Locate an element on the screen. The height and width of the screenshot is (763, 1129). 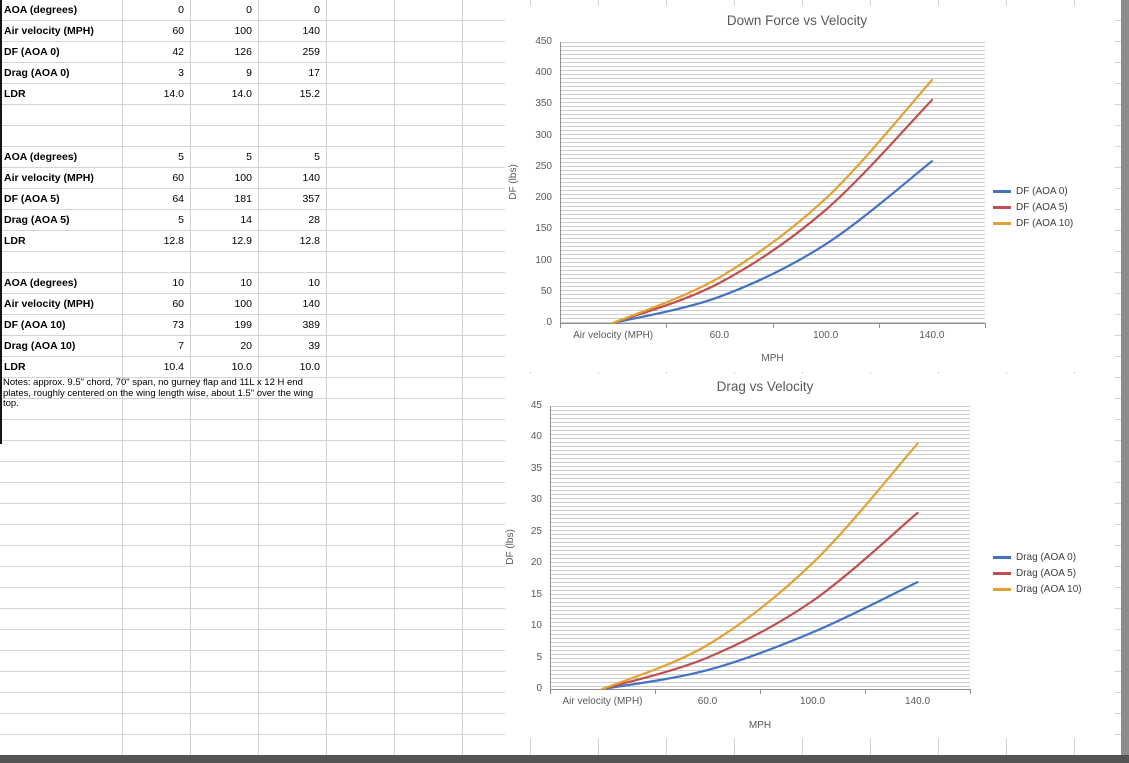
legend: Drag (AOA 0) Drag (AOA 5) Drag (AOA 10) is located at coordinates (1037, 573).